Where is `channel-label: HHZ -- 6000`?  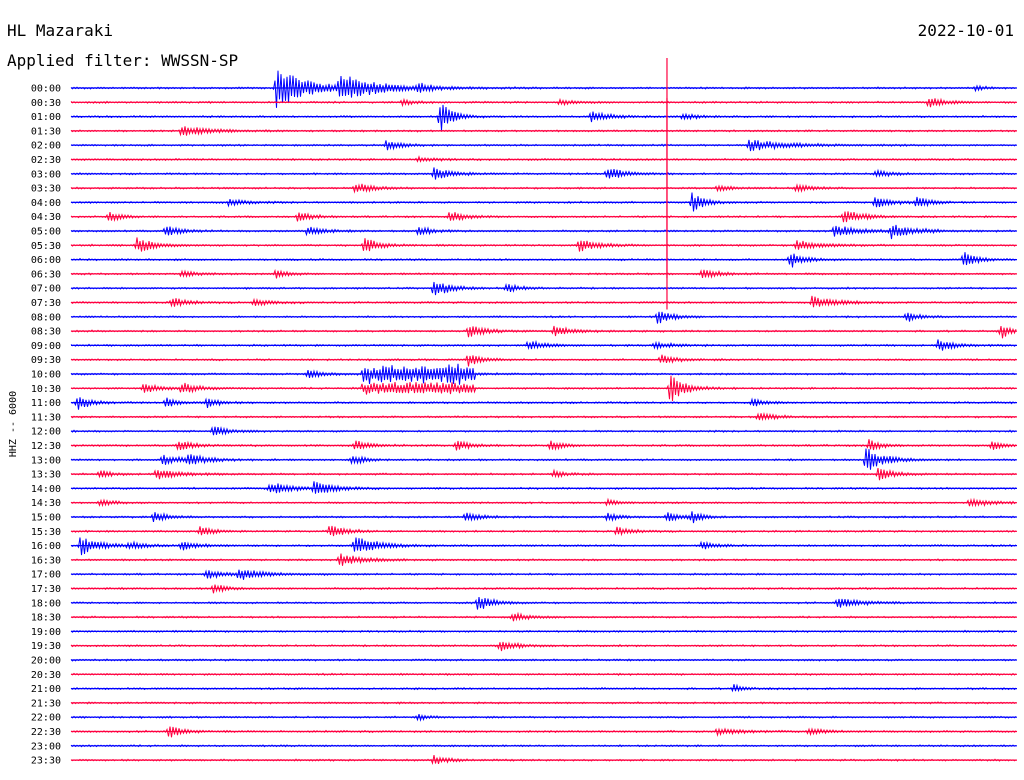 channel-label: HHZ -- 6000 is located at coordinates (13, 424).